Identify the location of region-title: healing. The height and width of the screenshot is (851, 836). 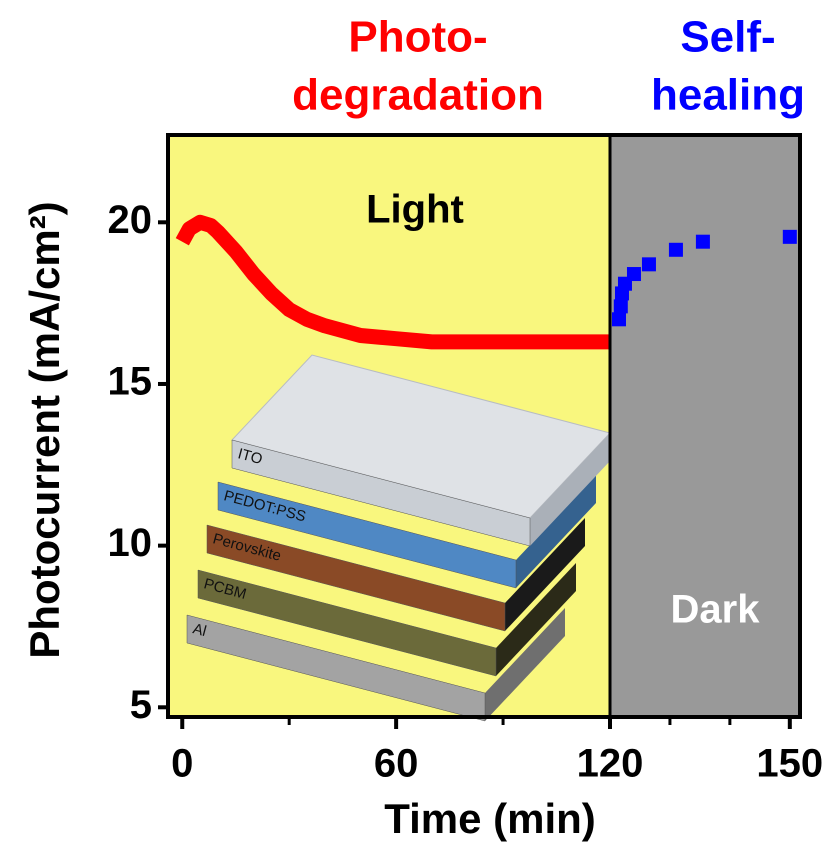
(728, 95).